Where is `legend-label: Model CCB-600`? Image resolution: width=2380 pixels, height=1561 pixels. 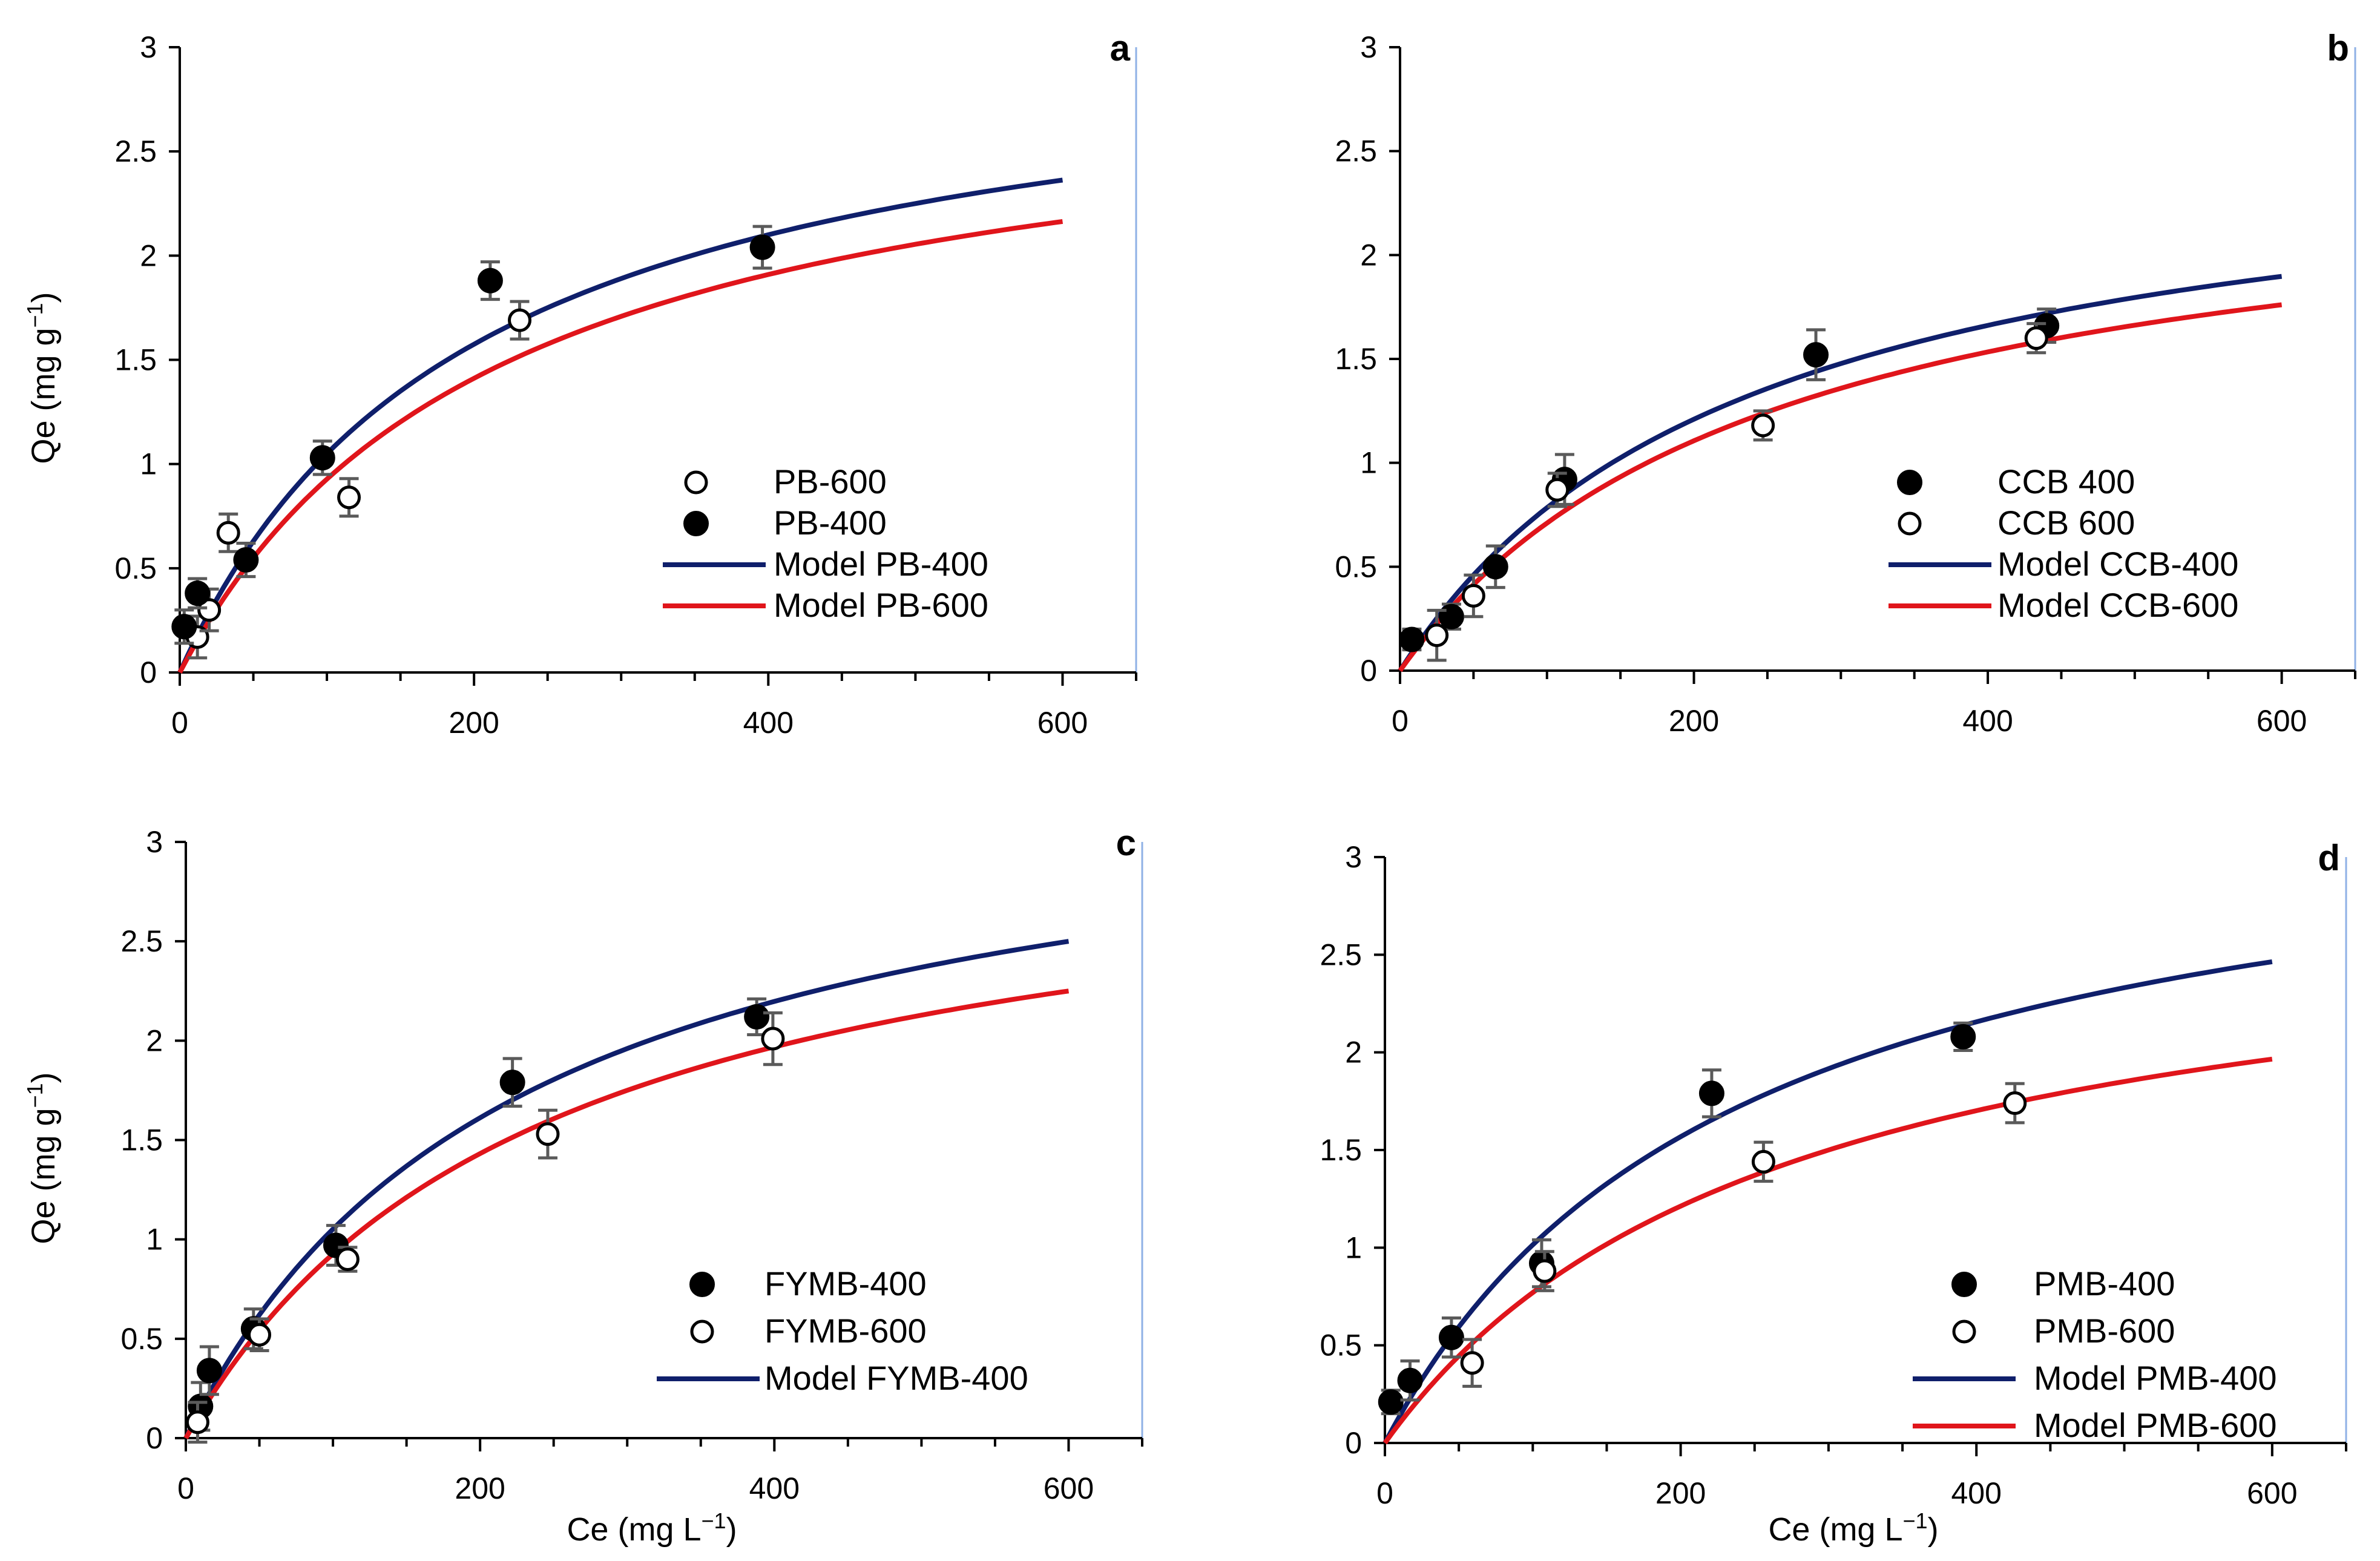
legend-label: Model CCB-600 is located at coordinates (2117, 605).